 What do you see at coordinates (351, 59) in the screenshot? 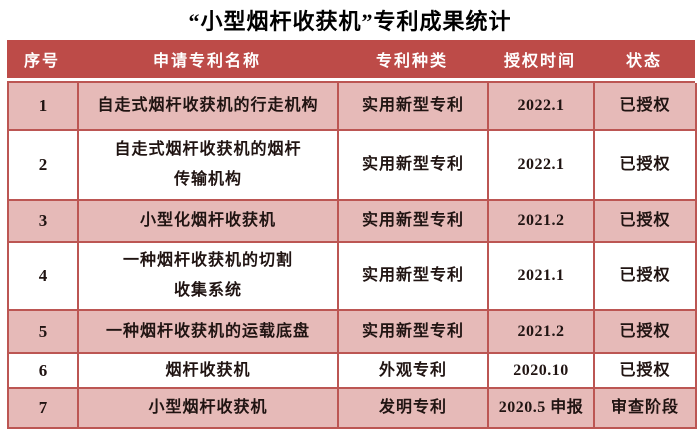
I see `table-header-row: 序号 申请专利名称 专利种类 授权时间 状态` at bounding box center [351, 59].